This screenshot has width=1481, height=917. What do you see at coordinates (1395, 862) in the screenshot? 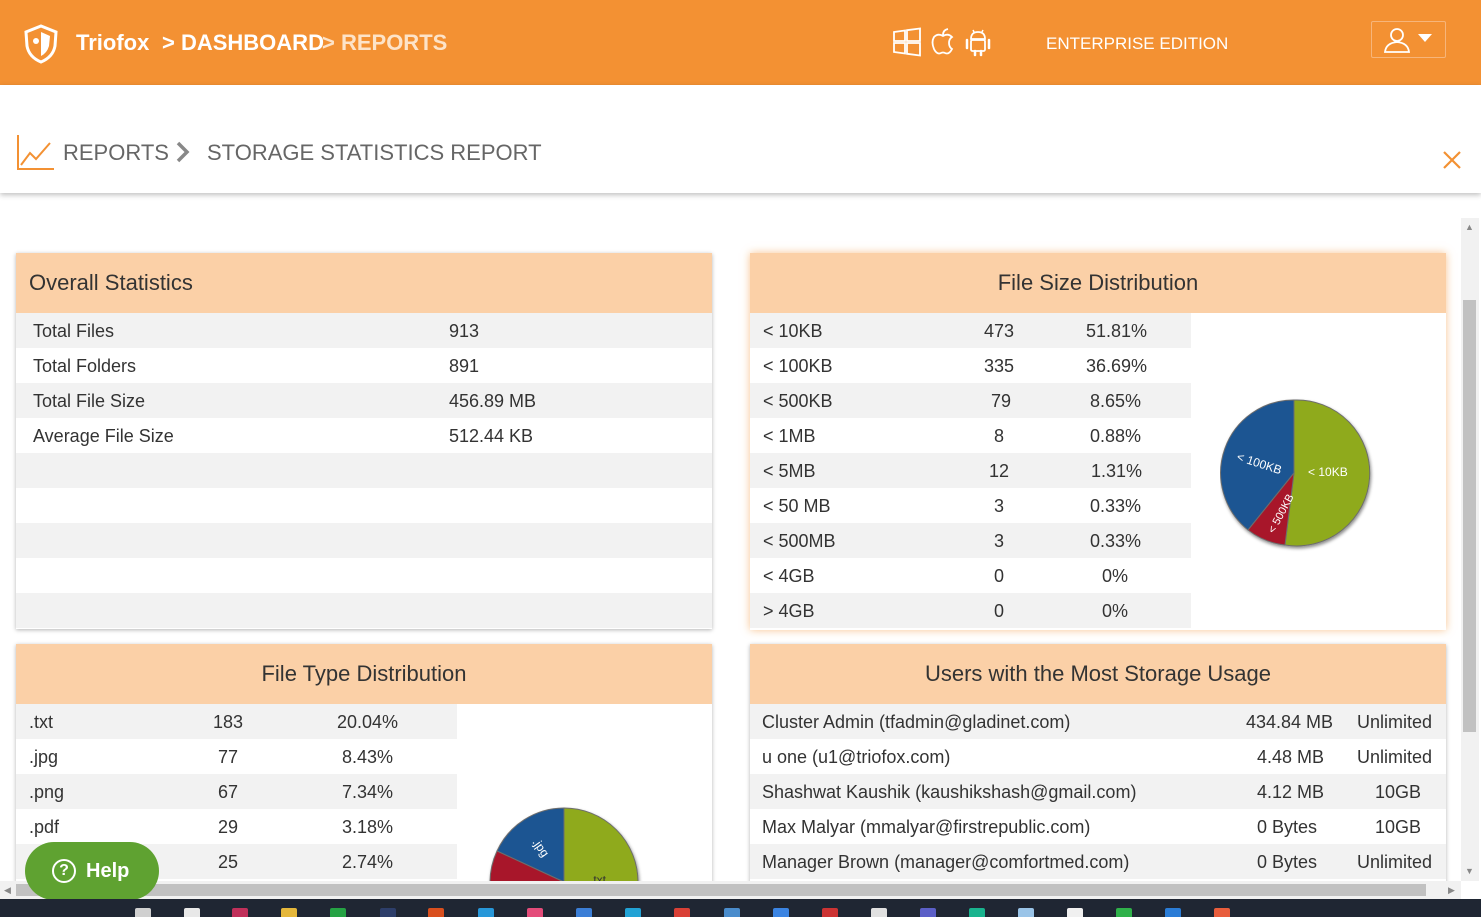
I see `user-quota: Unlimited` at bounding box center [1395, 862].